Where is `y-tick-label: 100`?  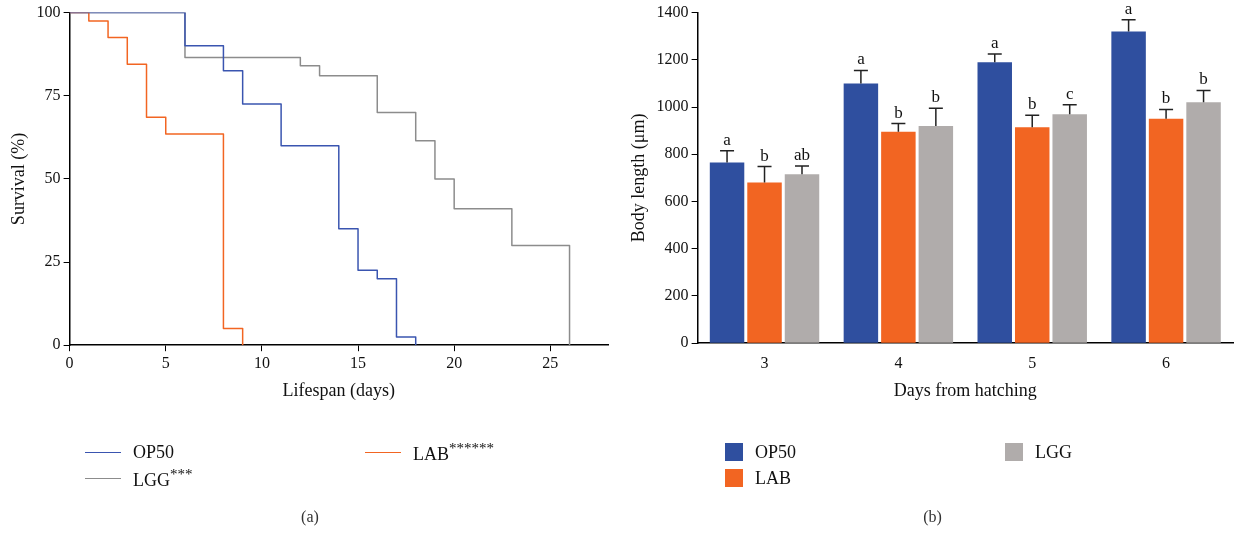
y-tick-label: 100 is located at coordinates (48, 11).